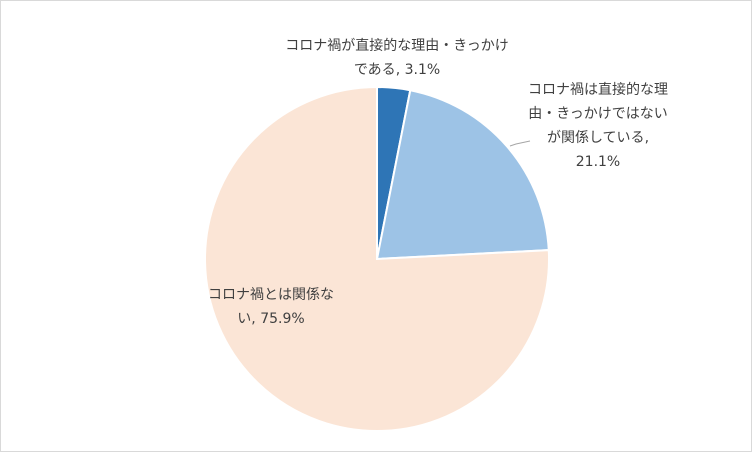  I want to click on data-label: コロナ禍は直接的な理由・きっかけではないが関係している, 21.1%, so click(598, 126).